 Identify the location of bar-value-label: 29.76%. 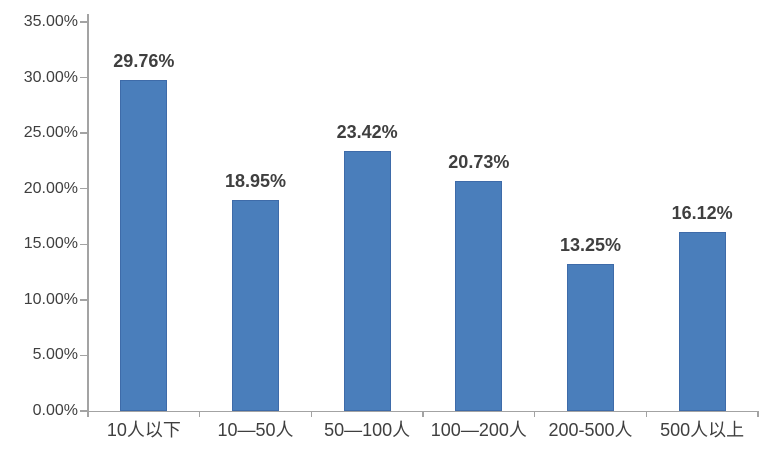
(144, 61).